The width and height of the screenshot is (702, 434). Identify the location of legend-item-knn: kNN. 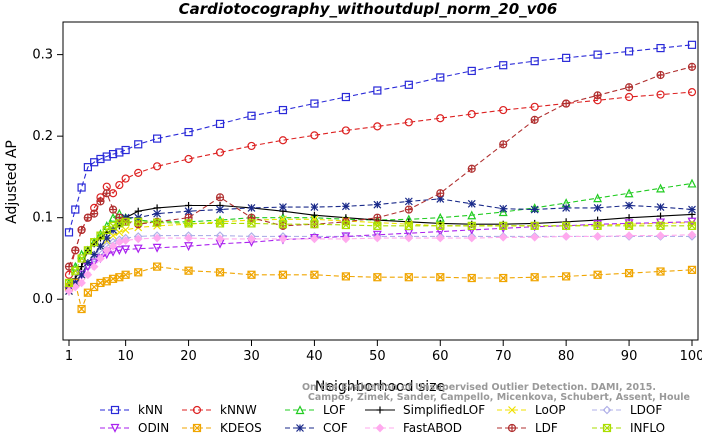
(131, 410).